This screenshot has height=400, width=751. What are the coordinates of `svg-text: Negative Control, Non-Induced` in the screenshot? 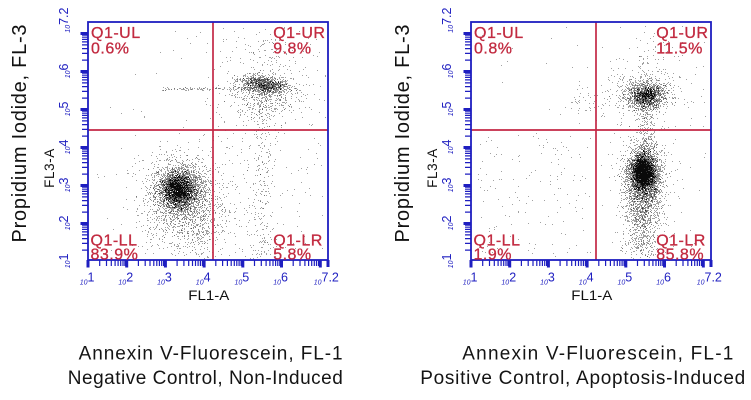 It's located at (205, 378).